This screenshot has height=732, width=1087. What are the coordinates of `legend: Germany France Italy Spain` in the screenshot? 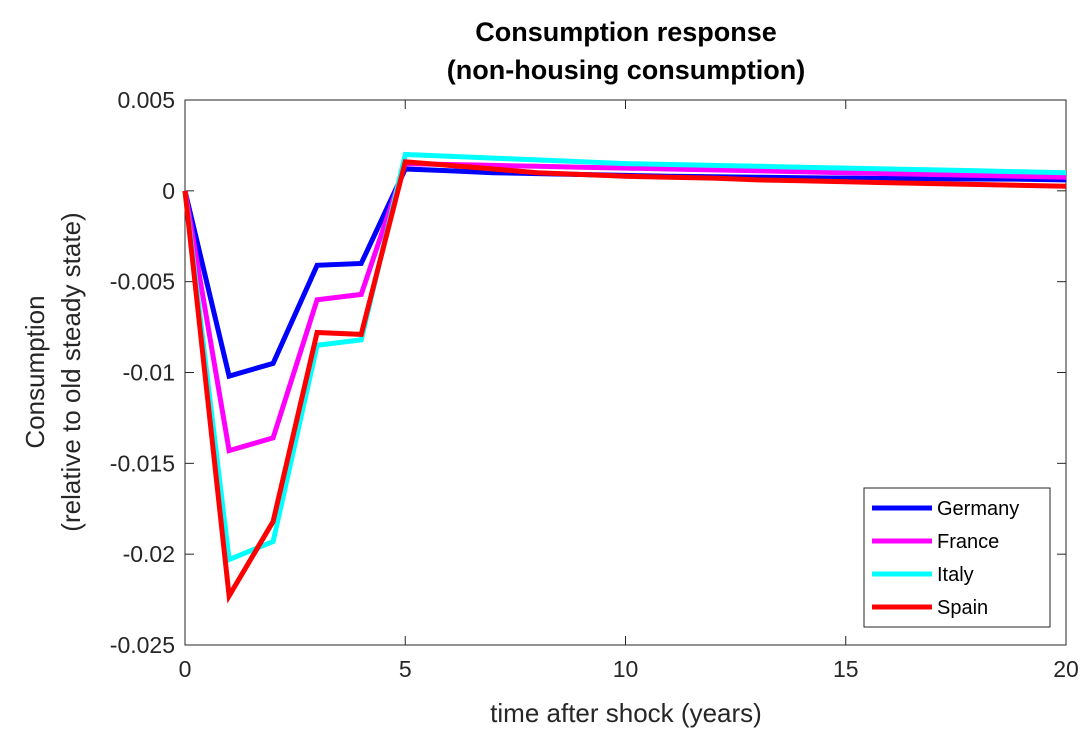 It's located at (957, 557).